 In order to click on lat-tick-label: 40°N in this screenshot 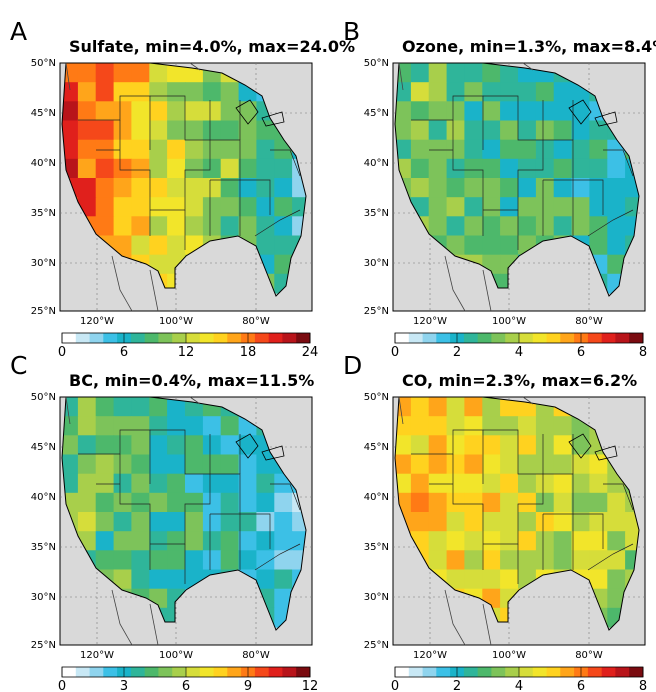, I will do `click(376, 497)`.